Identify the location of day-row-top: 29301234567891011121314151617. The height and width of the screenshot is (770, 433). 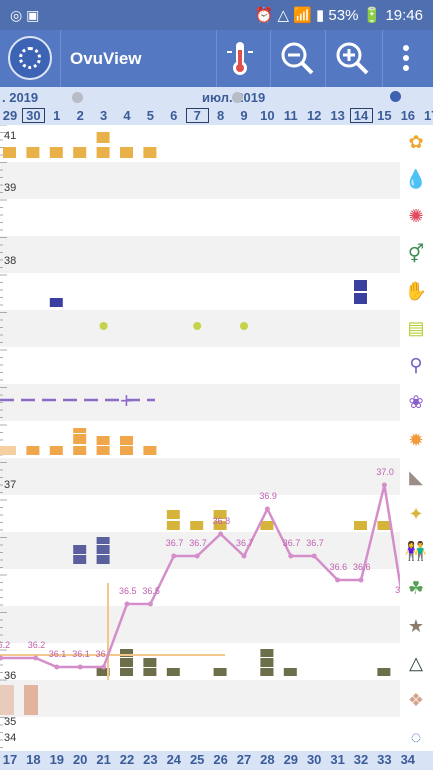
(216, 116).